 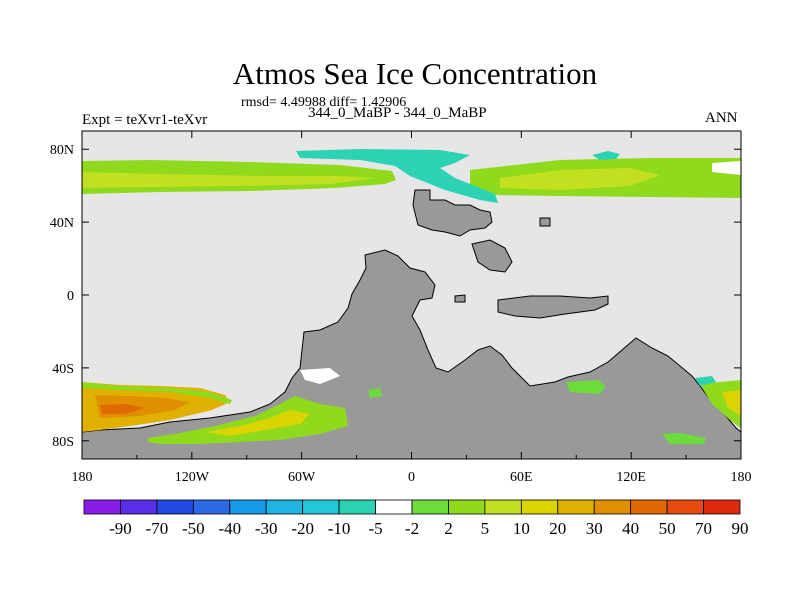 What do you see at coordinates (157, 528) in the screenshot?
I see `colorbar-label: -70` at bounding box center [157, 528].